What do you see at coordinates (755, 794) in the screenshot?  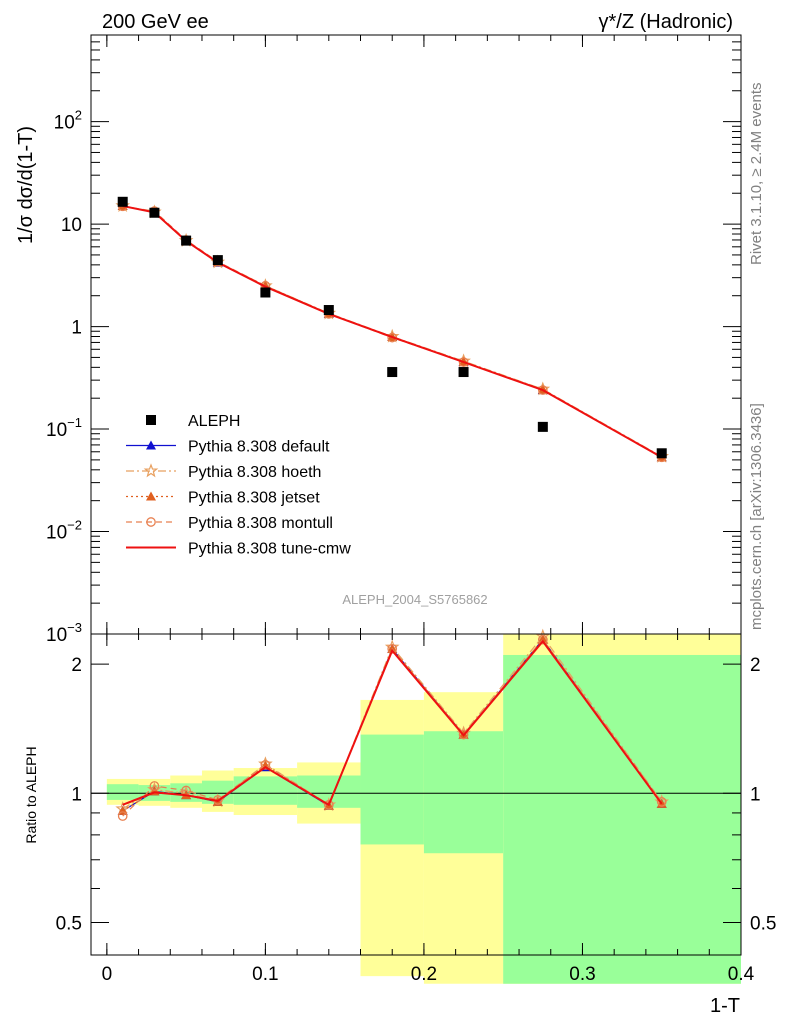 I see `ratio-y-tick-label-right: 1` at bounding box center [755, 794].